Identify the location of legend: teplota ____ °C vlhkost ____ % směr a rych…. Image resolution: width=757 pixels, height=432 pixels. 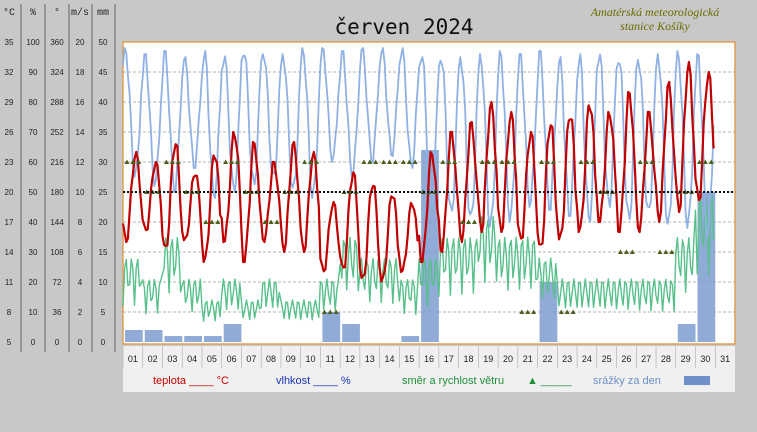
(431, 381).